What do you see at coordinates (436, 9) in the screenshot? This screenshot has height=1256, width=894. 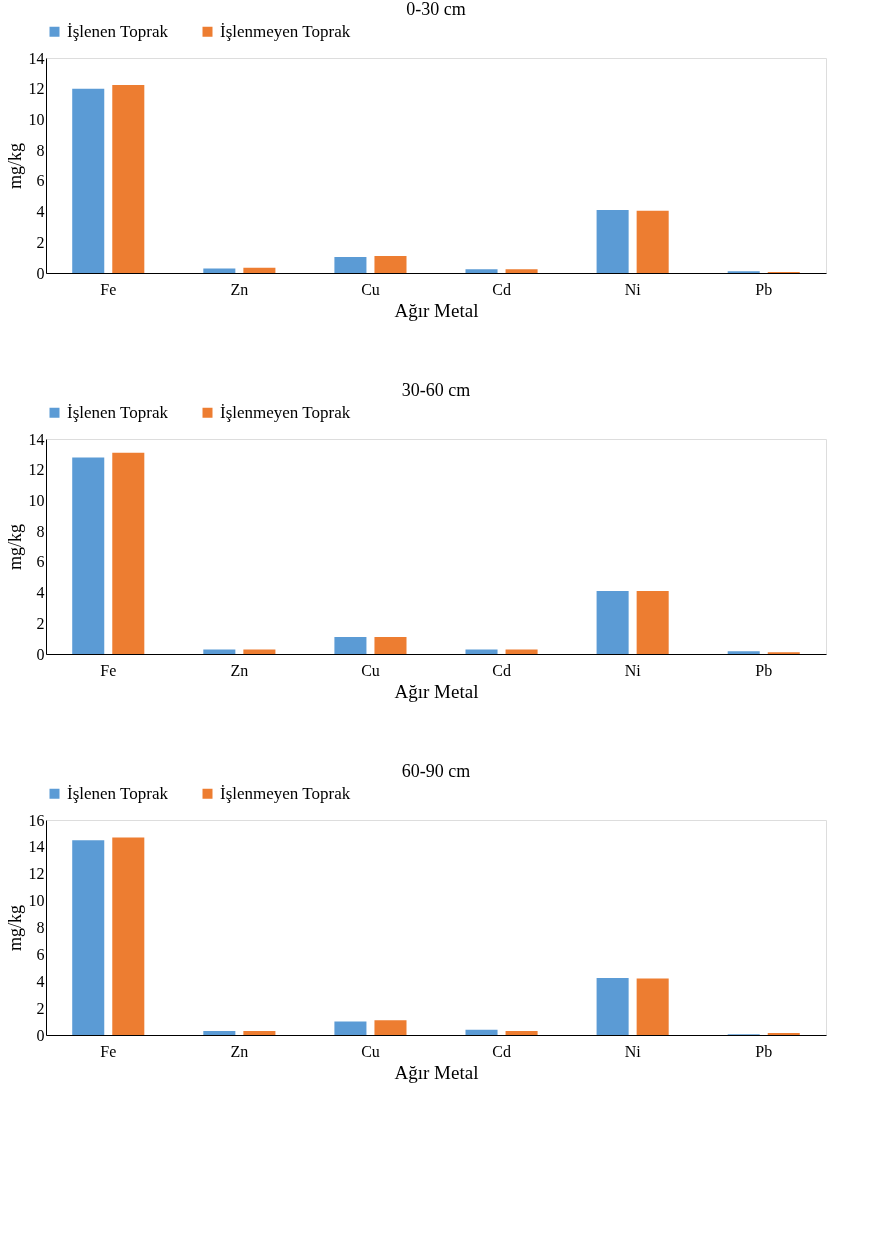 I see `chart-title: 0-30 cm` at bounding box center [436, 9].